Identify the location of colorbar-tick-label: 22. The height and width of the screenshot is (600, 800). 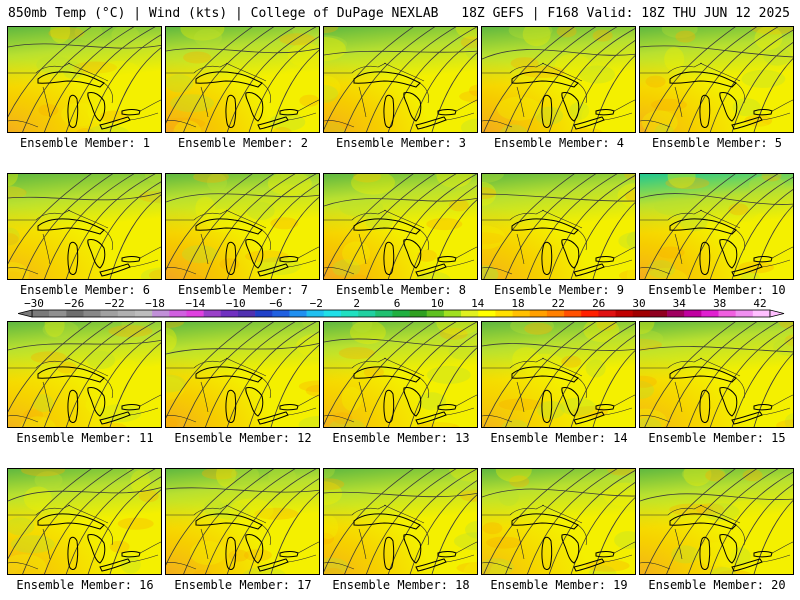
(558, 303).